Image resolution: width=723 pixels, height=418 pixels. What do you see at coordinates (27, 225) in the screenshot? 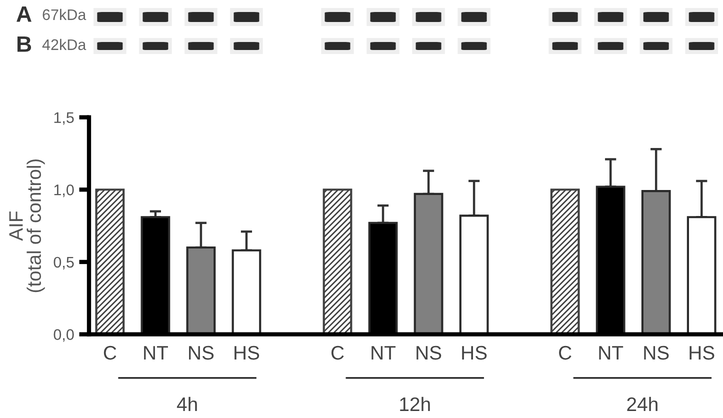
I see `y-axis-title: AIF (total of control)` at bounding box center [27, 225].